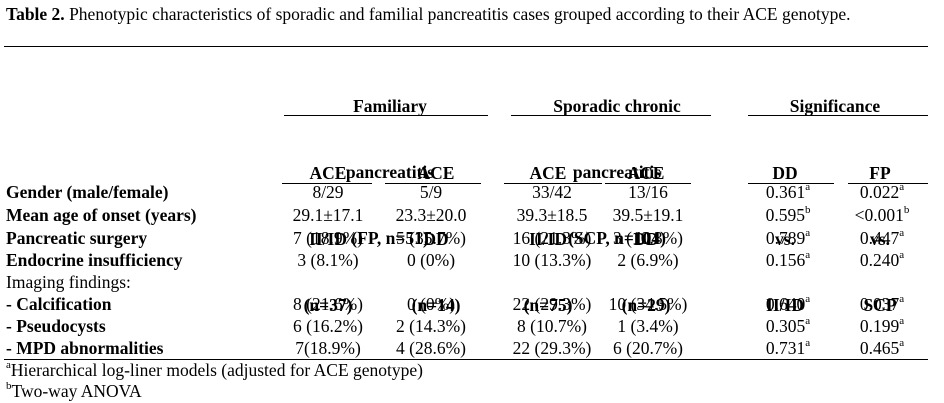  What do you see at coordinates (617, 238) in the screenshot?
I see `header-line: (SCP, n=104)` at bounding box center [617, 238].